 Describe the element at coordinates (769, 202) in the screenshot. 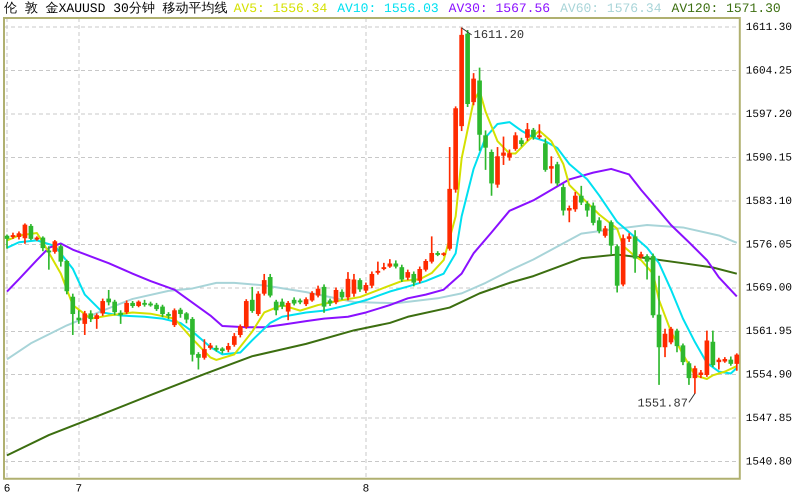

I see `y-tick-label: 1583.10` at that location.